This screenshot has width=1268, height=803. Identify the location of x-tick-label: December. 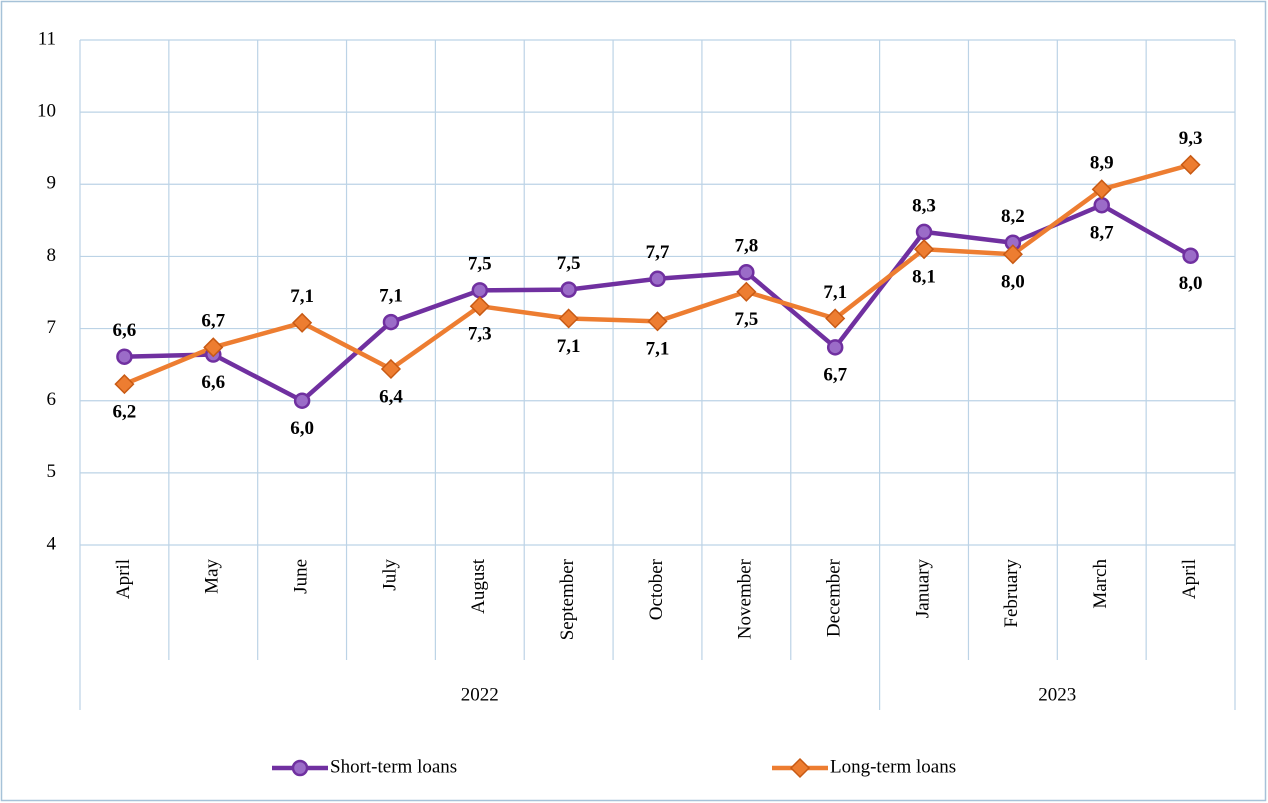
(834, 597).